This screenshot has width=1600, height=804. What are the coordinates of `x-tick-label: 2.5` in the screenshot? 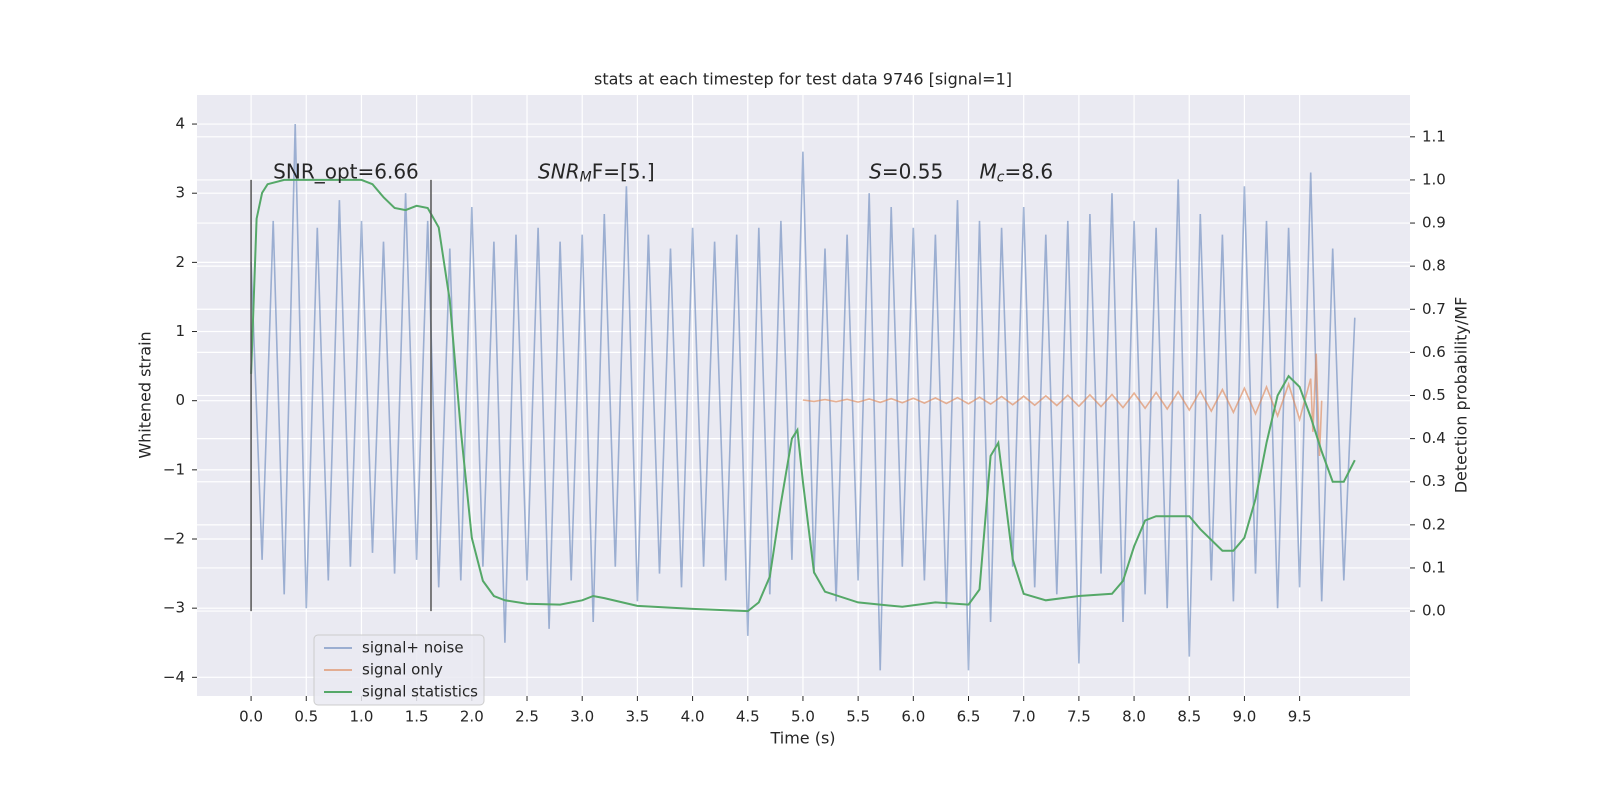 It's located at (527, 717).